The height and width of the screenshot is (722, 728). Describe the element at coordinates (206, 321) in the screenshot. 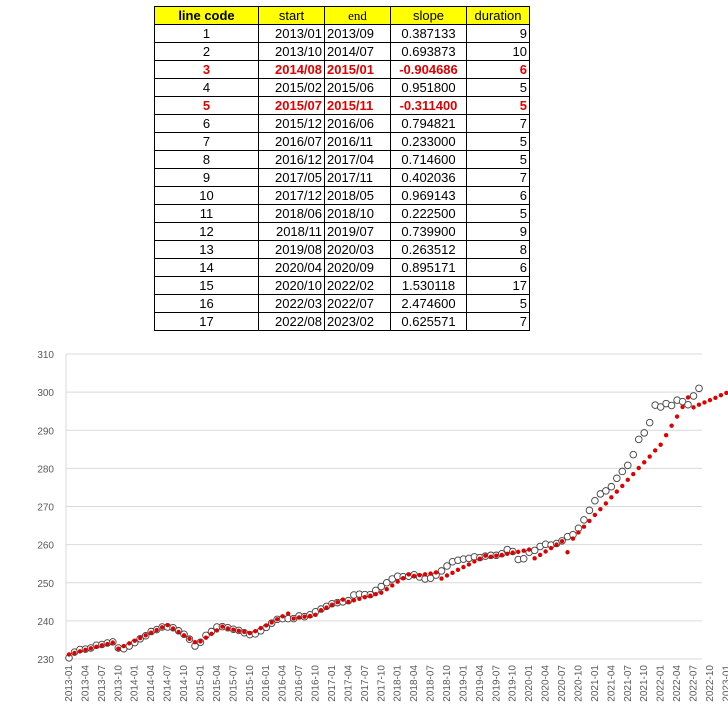

I see `cell-line-code: 17` at that location.